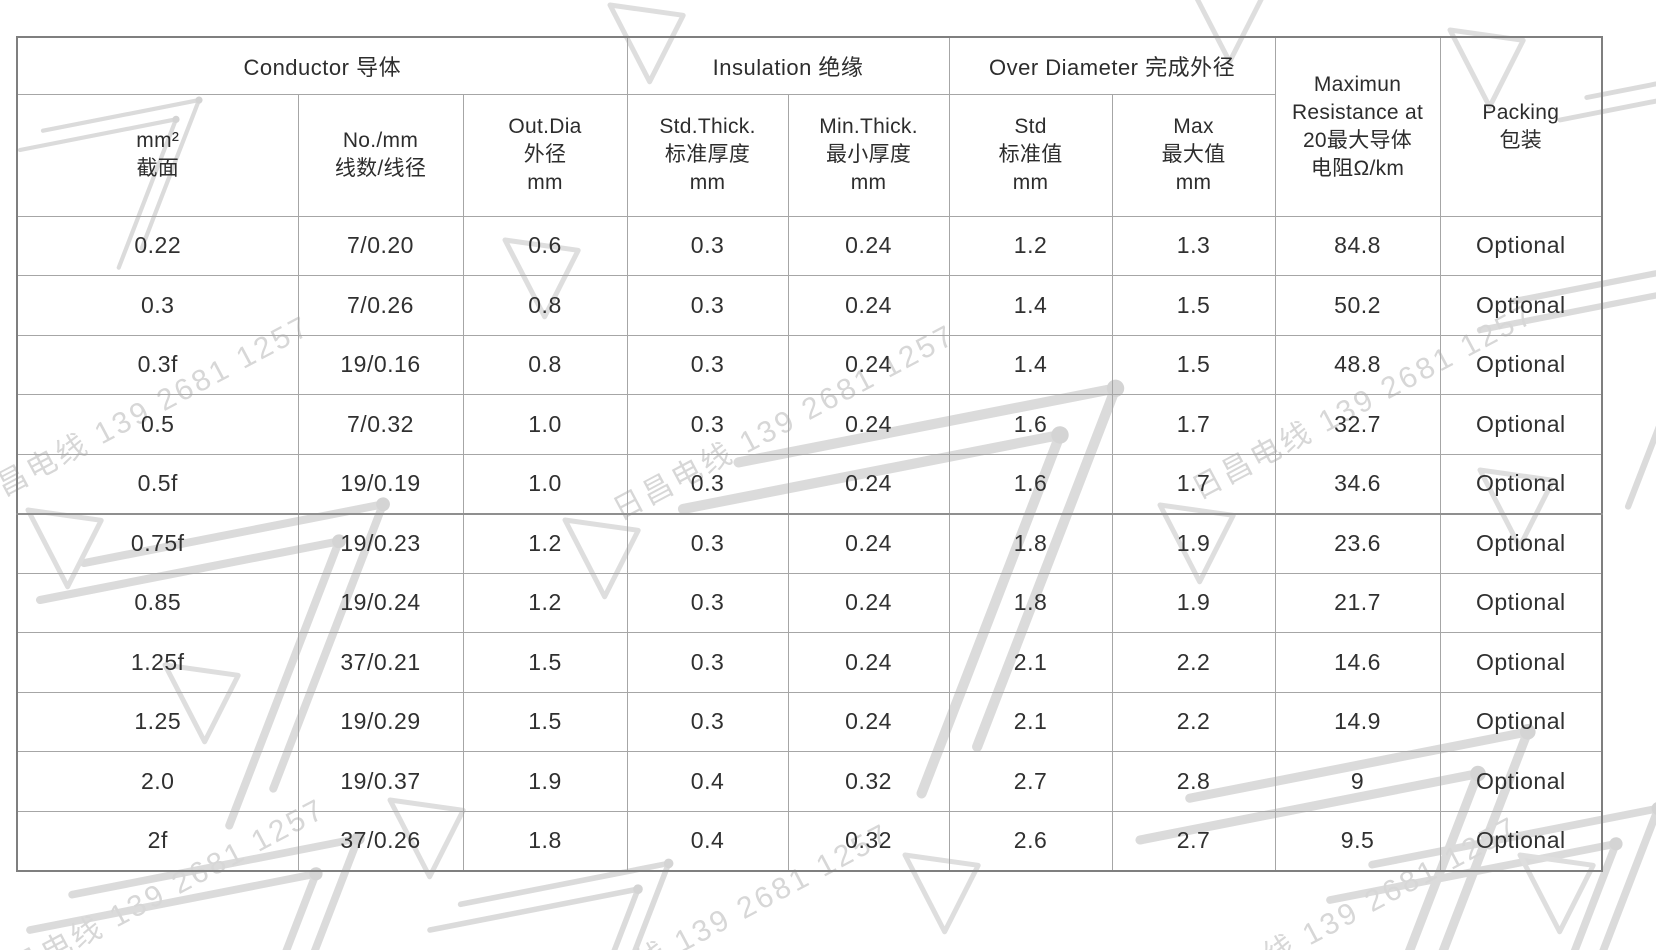  I want to click on cell-odmax: 1.3, so click(1193, 245).